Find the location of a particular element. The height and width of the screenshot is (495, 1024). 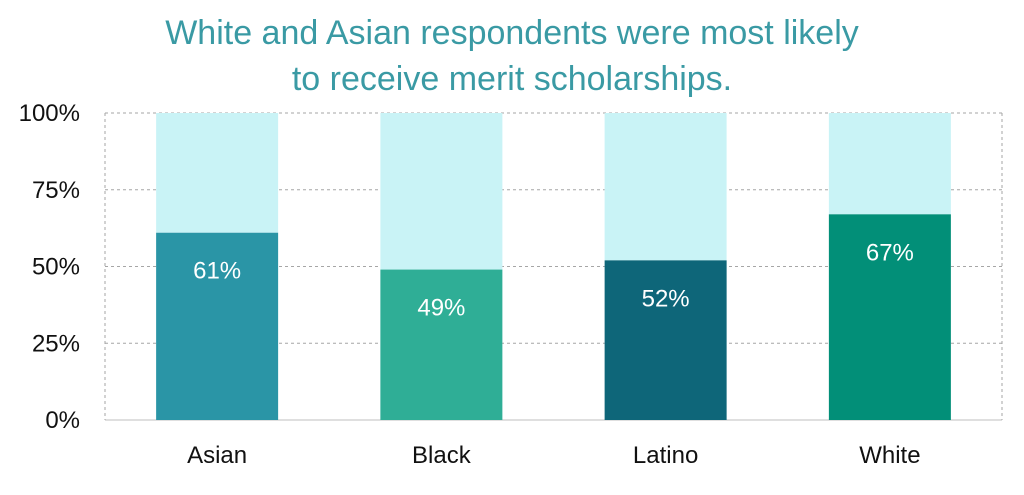

data-label: 52% is located at coordinates (666, 298).